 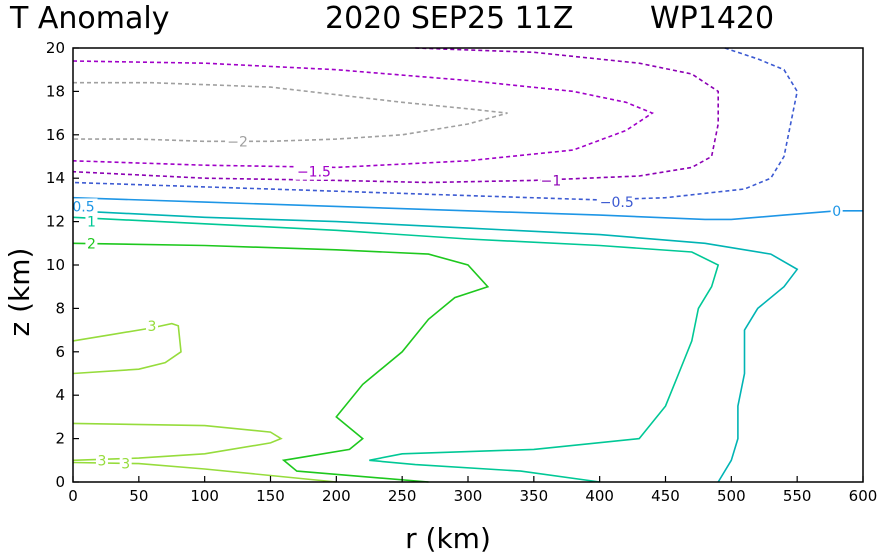 What do you see at coordinates (19, 292) in the screenshot?
I see `y-axis-label: z (km)` at bounding box center [19, 292].